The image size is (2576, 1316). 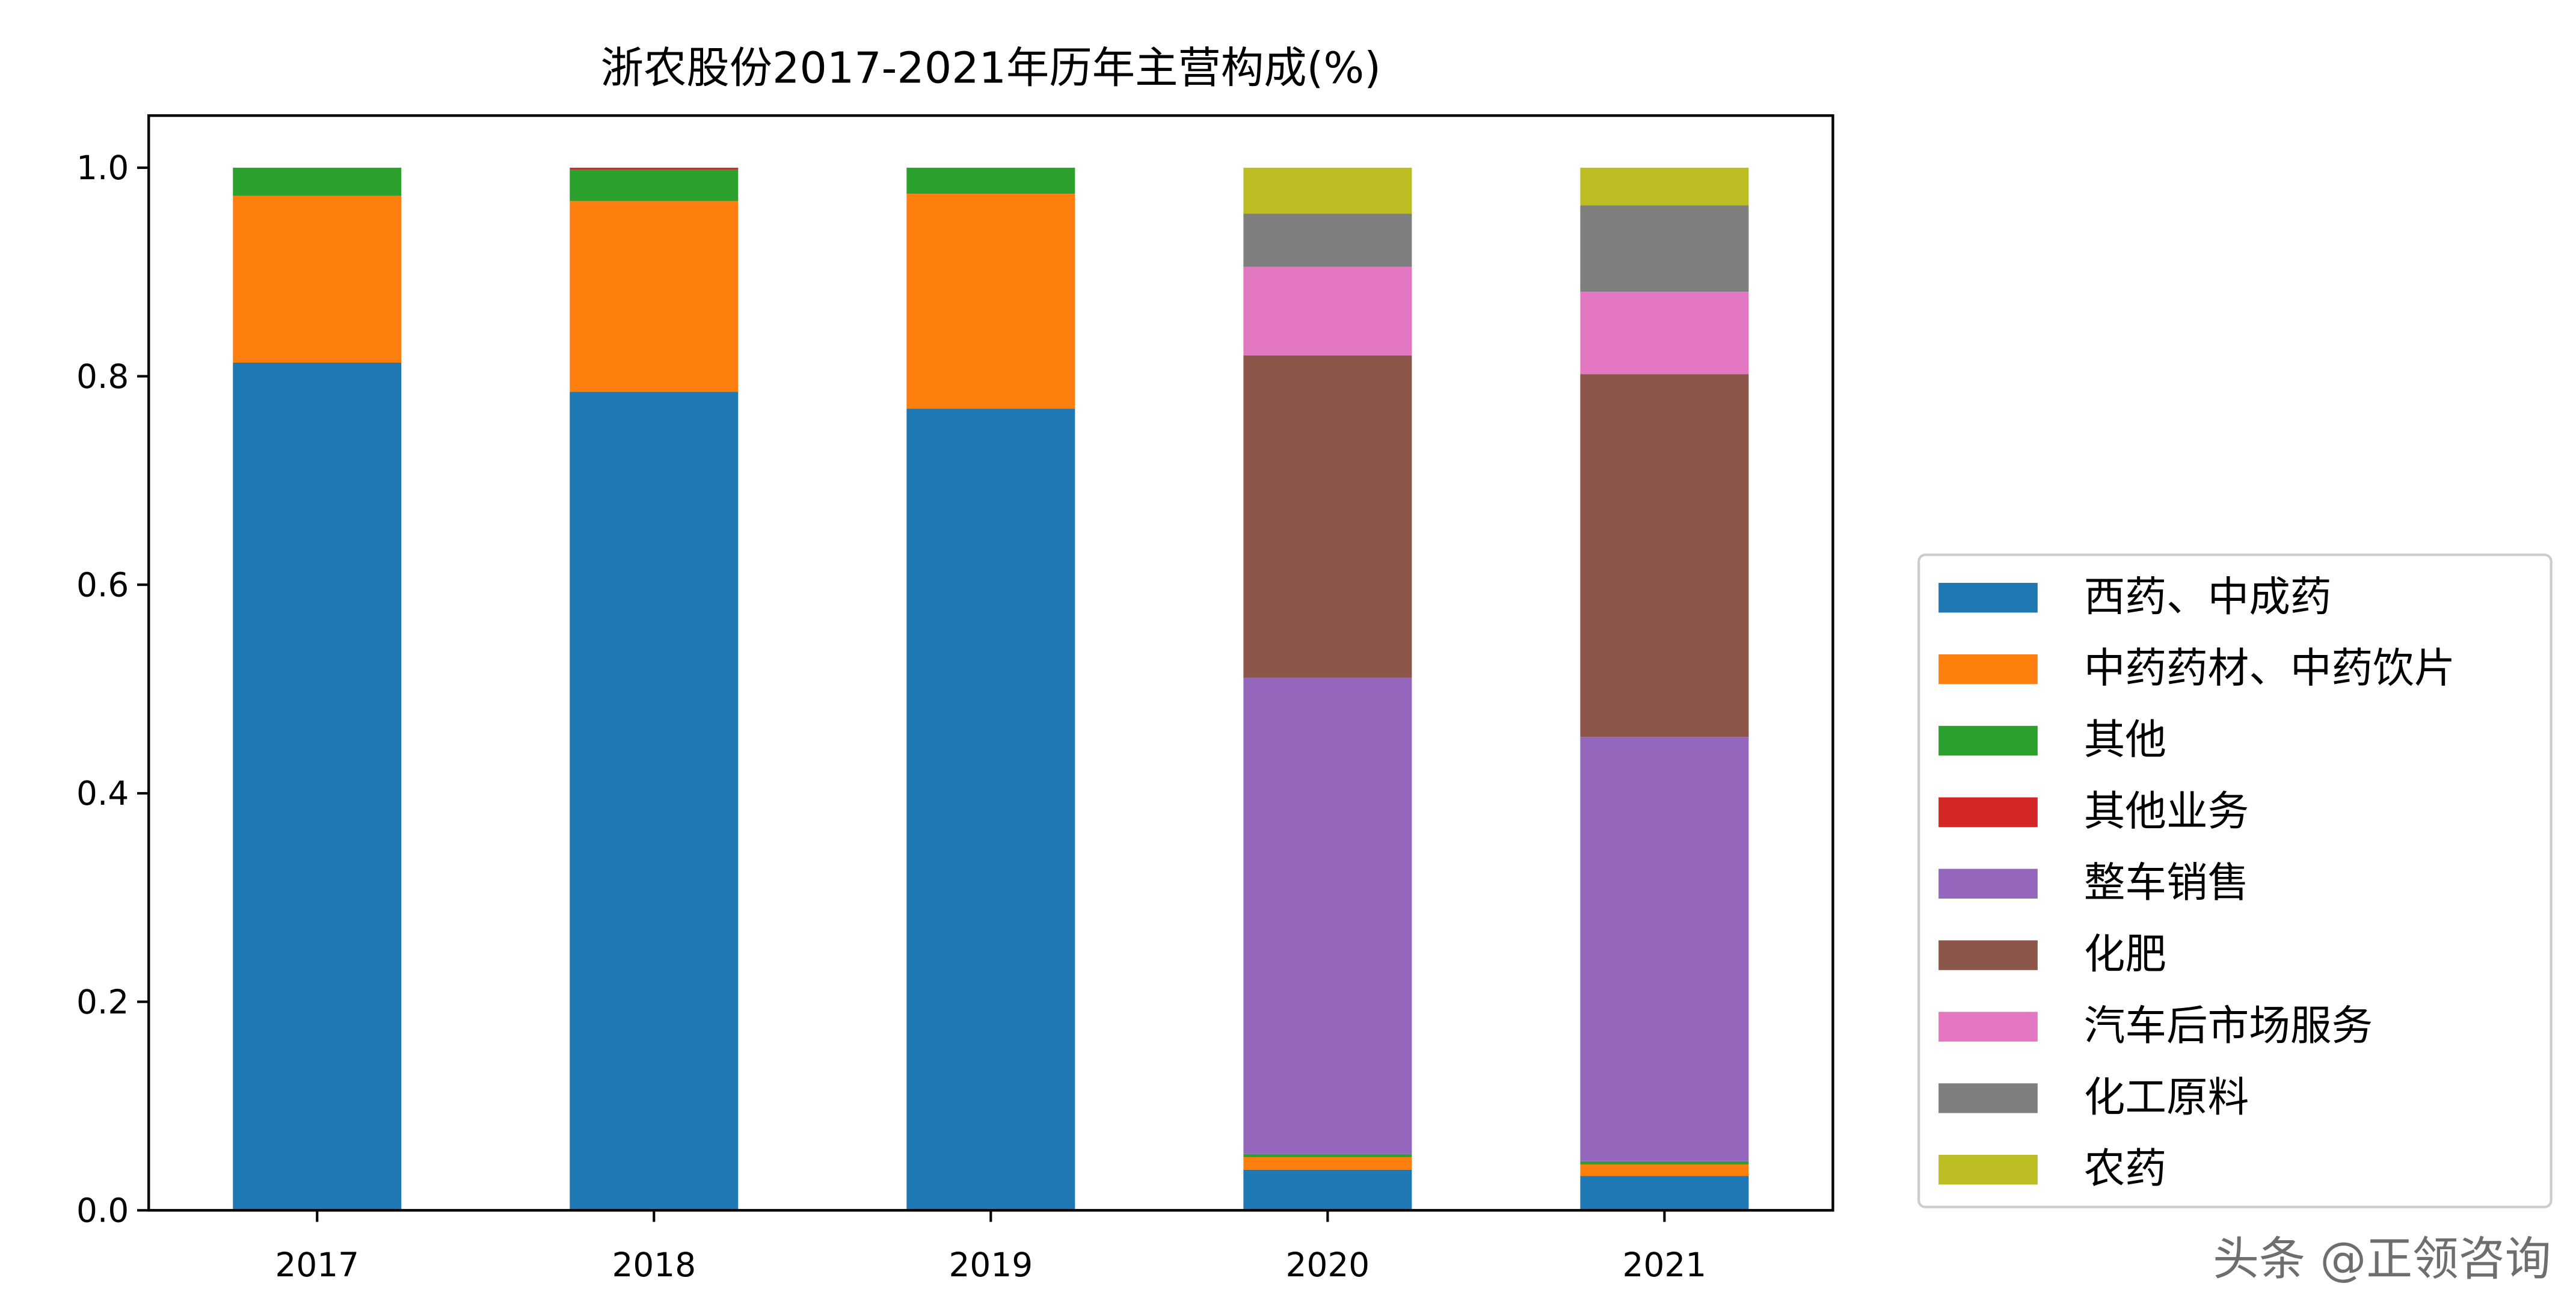 I want to click on legend-frame, so click(x=2235, y=881).